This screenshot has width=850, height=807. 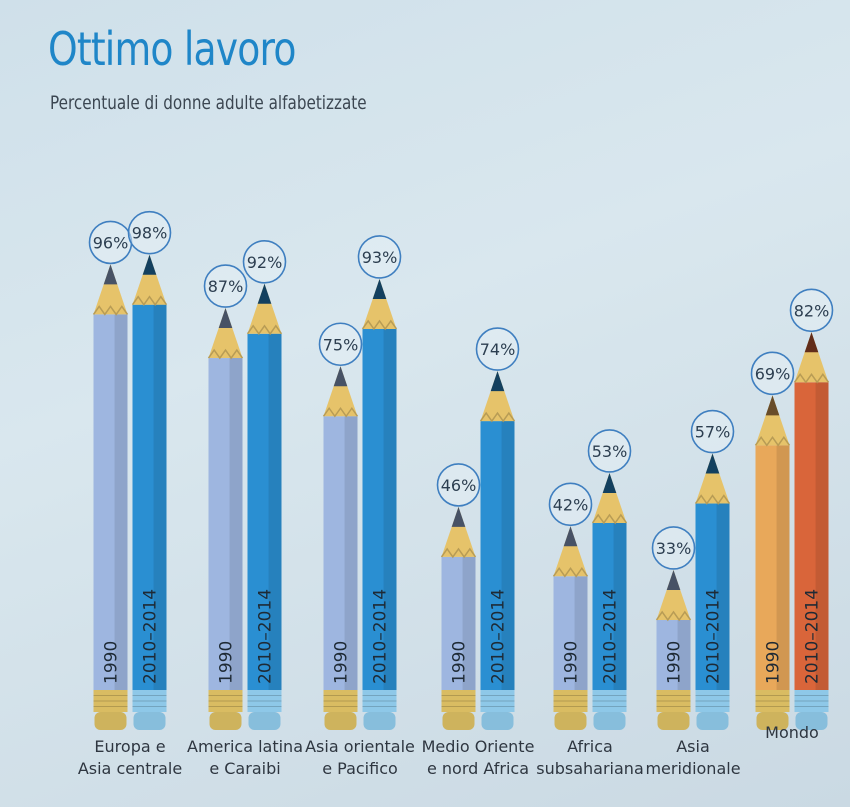 I want to click on pencil-group: 1990 96% 2010–2014 98% Europa e Asia centrale, so click(x=130, y=494).